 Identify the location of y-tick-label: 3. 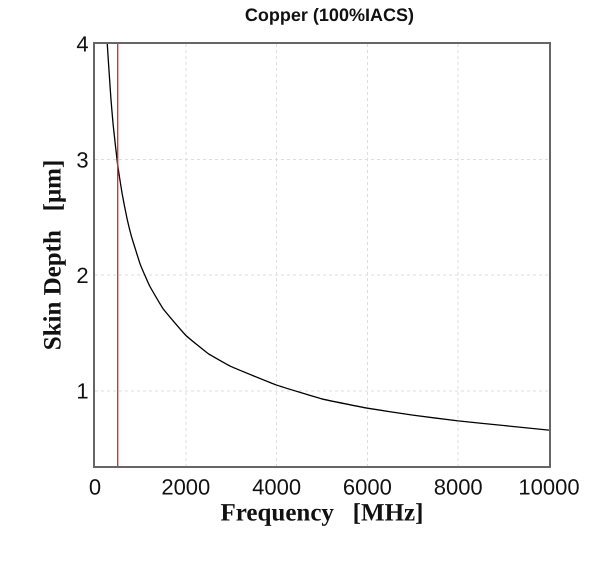
(82, 159).